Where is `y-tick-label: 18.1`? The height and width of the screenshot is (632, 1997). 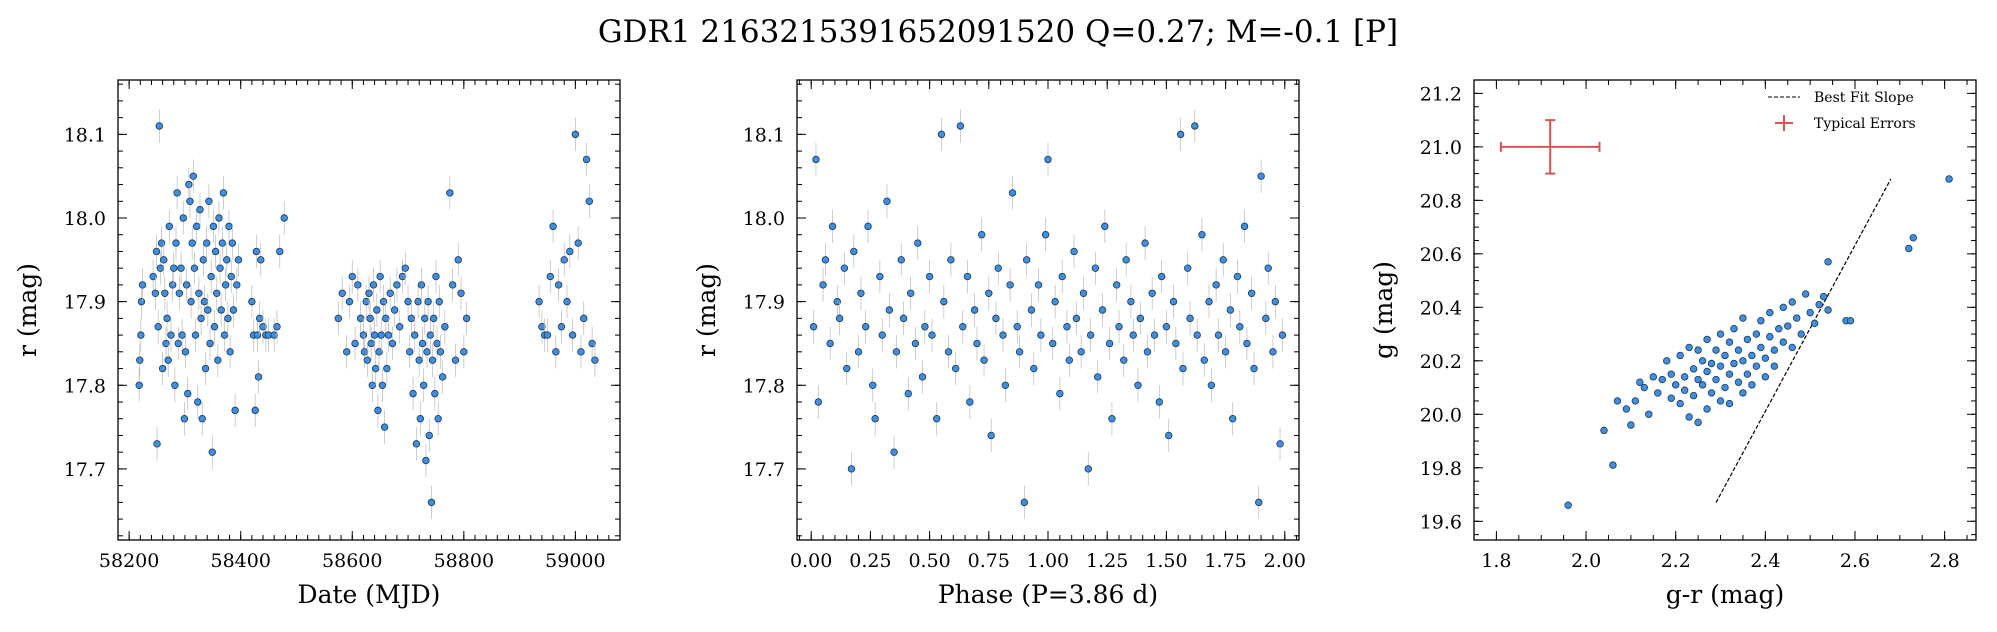
y-tick-label: 18.1 is located at coordinates (764, 135).